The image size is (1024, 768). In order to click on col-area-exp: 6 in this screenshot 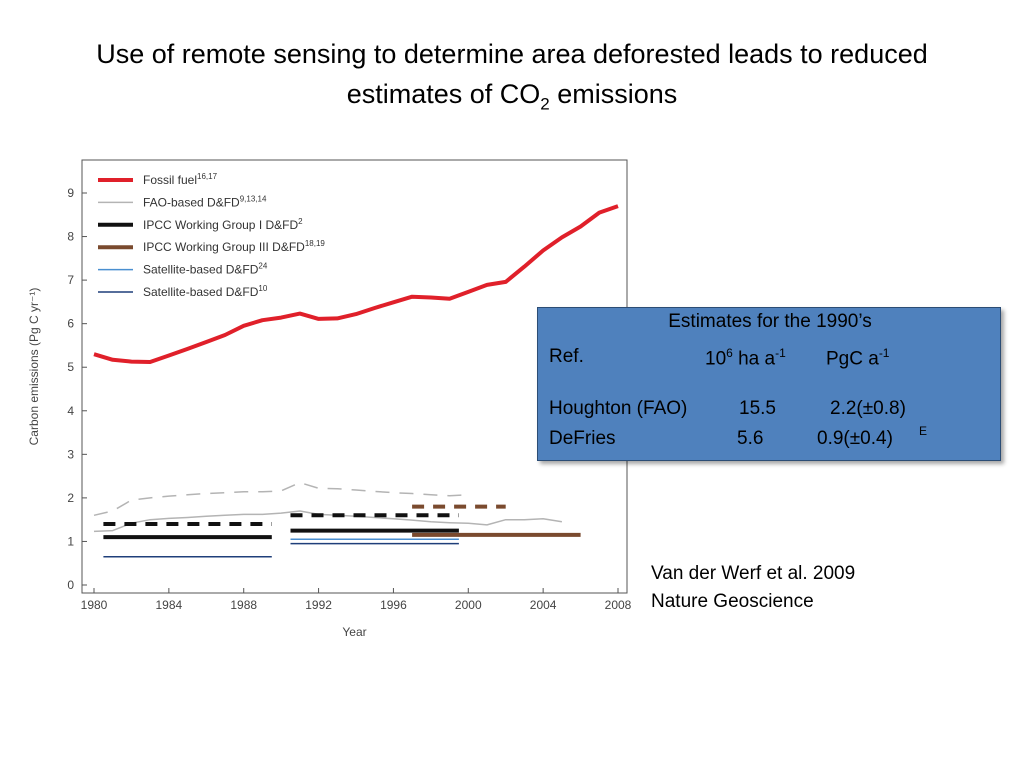, I will do `click(729, 353)`.